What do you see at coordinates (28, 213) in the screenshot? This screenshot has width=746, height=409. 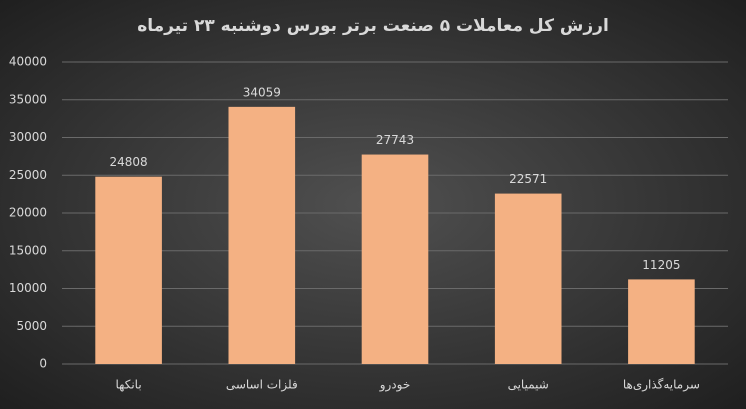 I see `y-tick-label: 20000` at bounding box center [28, 213].